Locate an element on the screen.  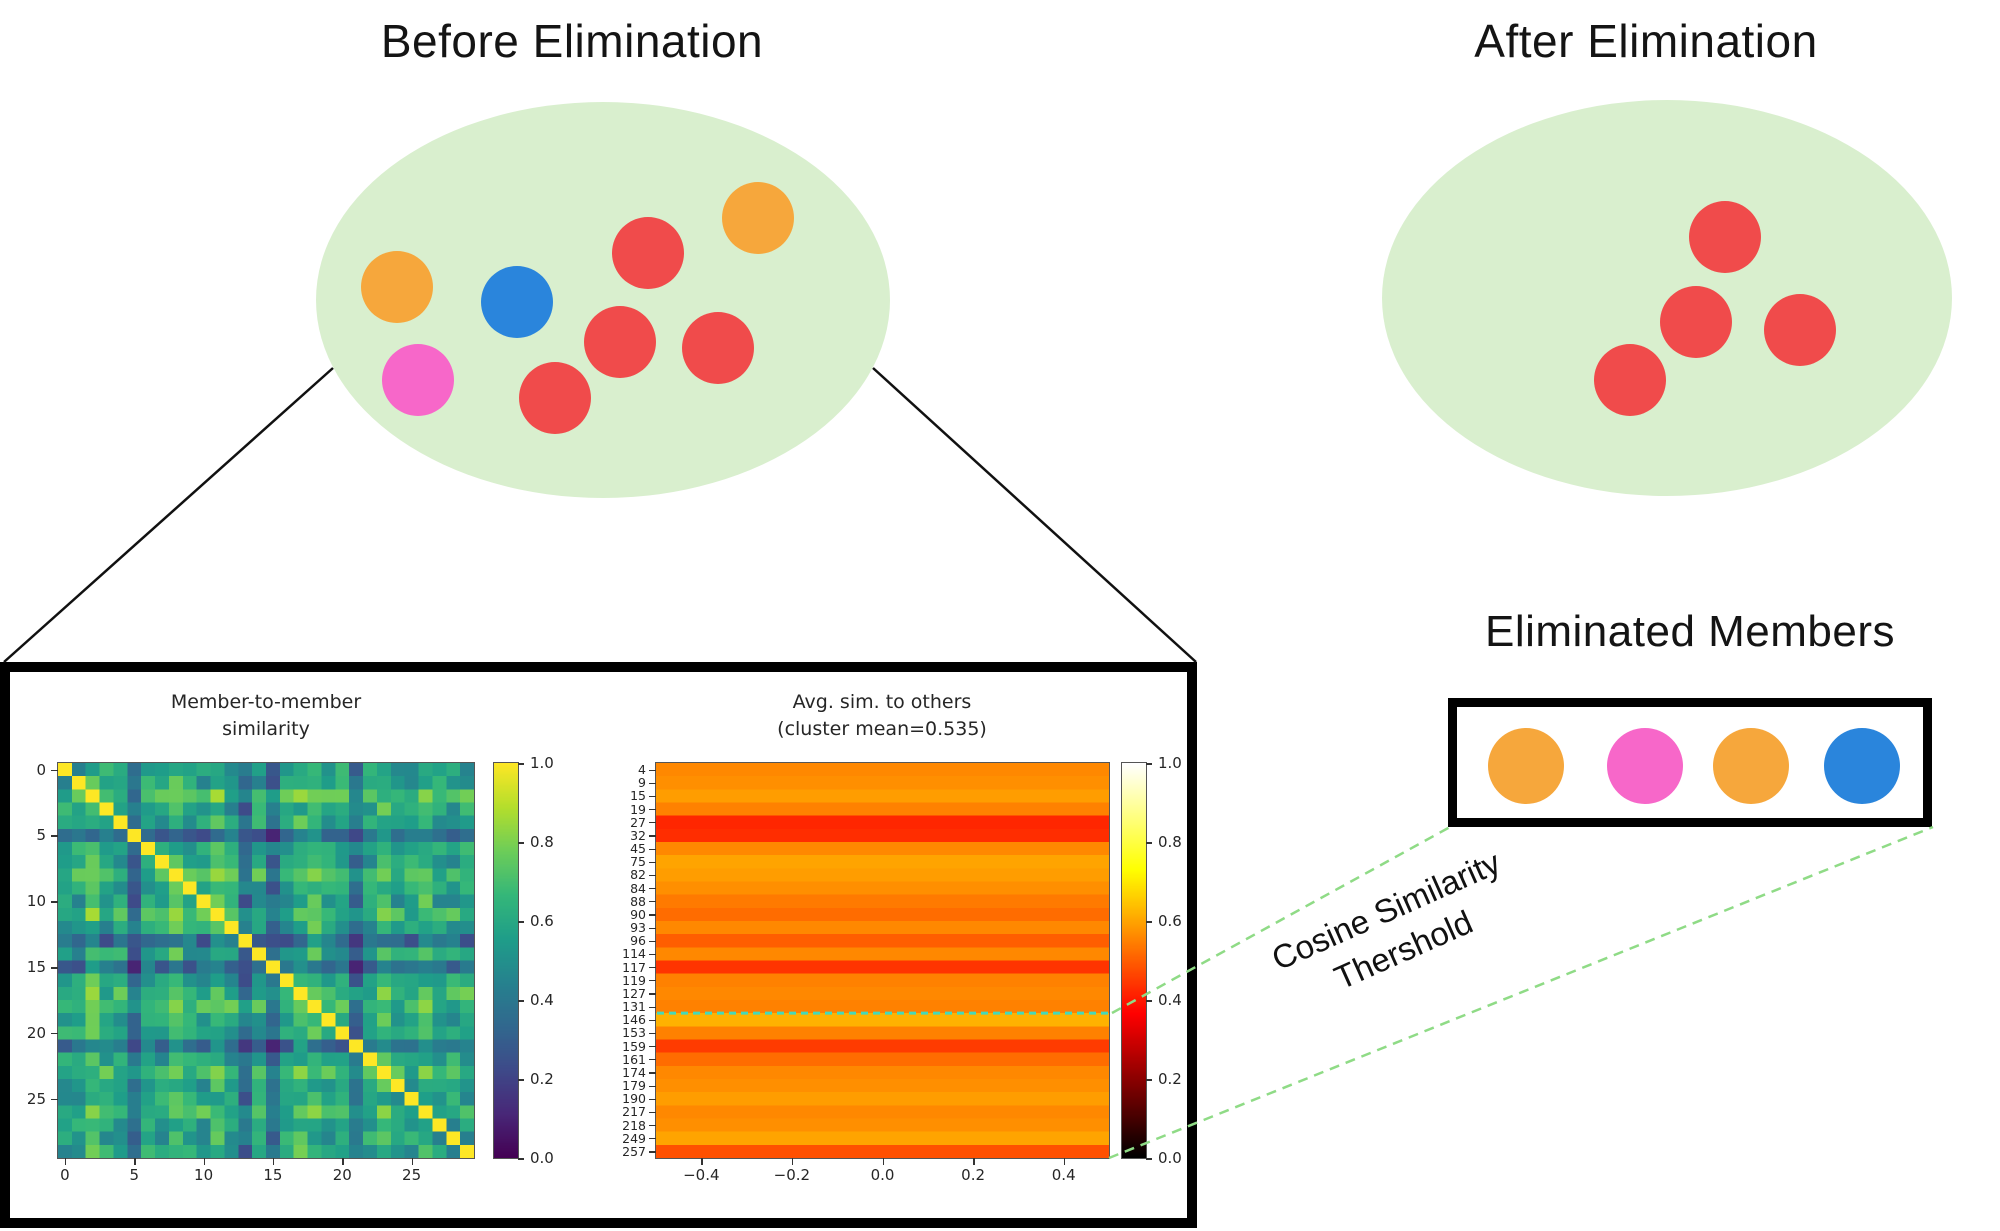
right-colorbar-ticks-item: 0.2 is located at coordinates (1170, 1079).